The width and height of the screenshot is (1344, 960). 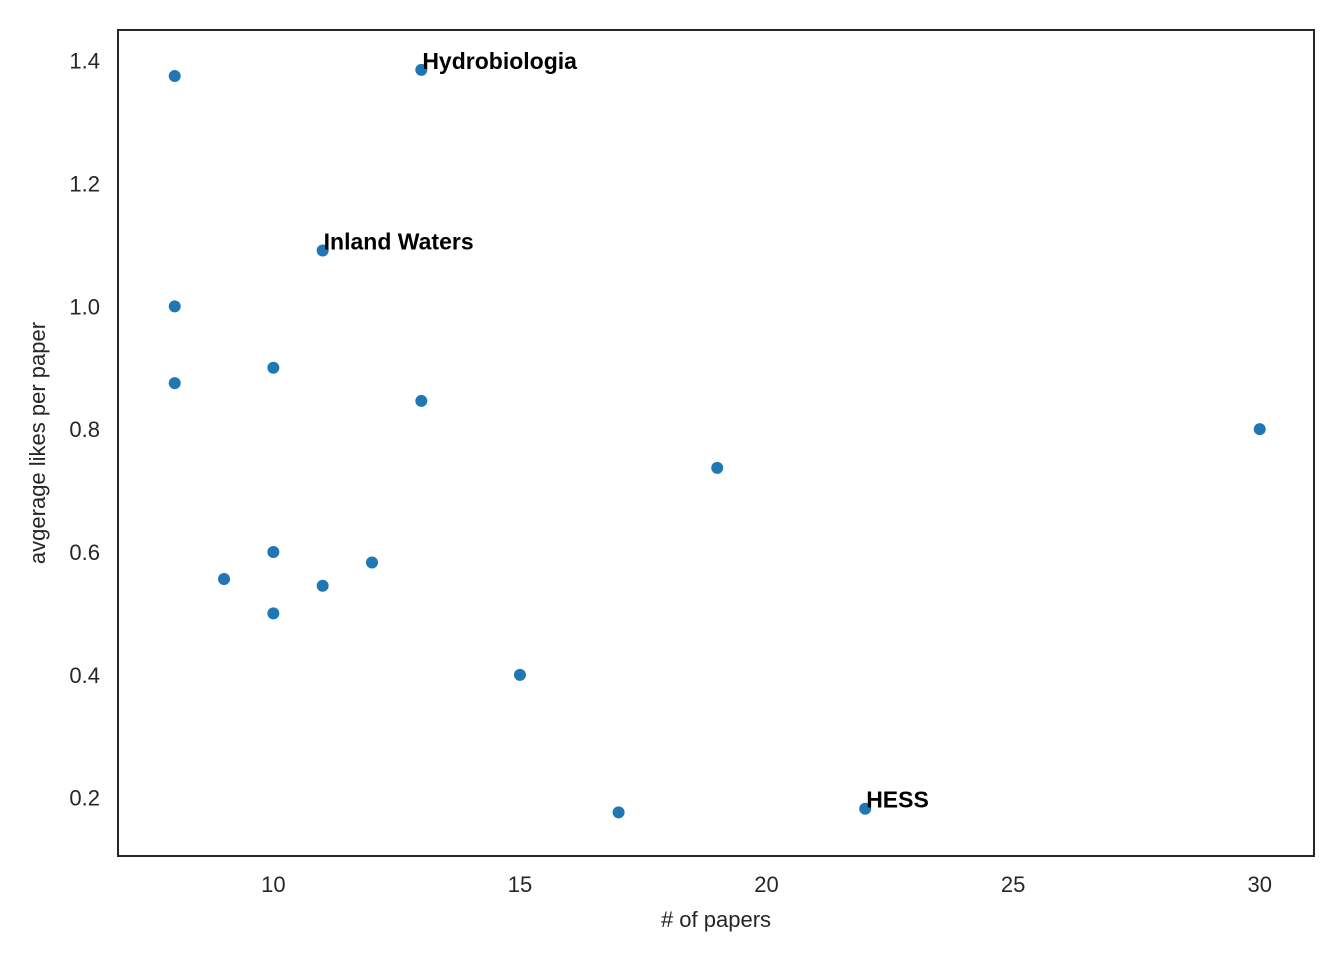 What do you see at coordinates (84, 184) in the screenshot?
I see `y-tick-label: 1.2` at bounding box center [84, 184].